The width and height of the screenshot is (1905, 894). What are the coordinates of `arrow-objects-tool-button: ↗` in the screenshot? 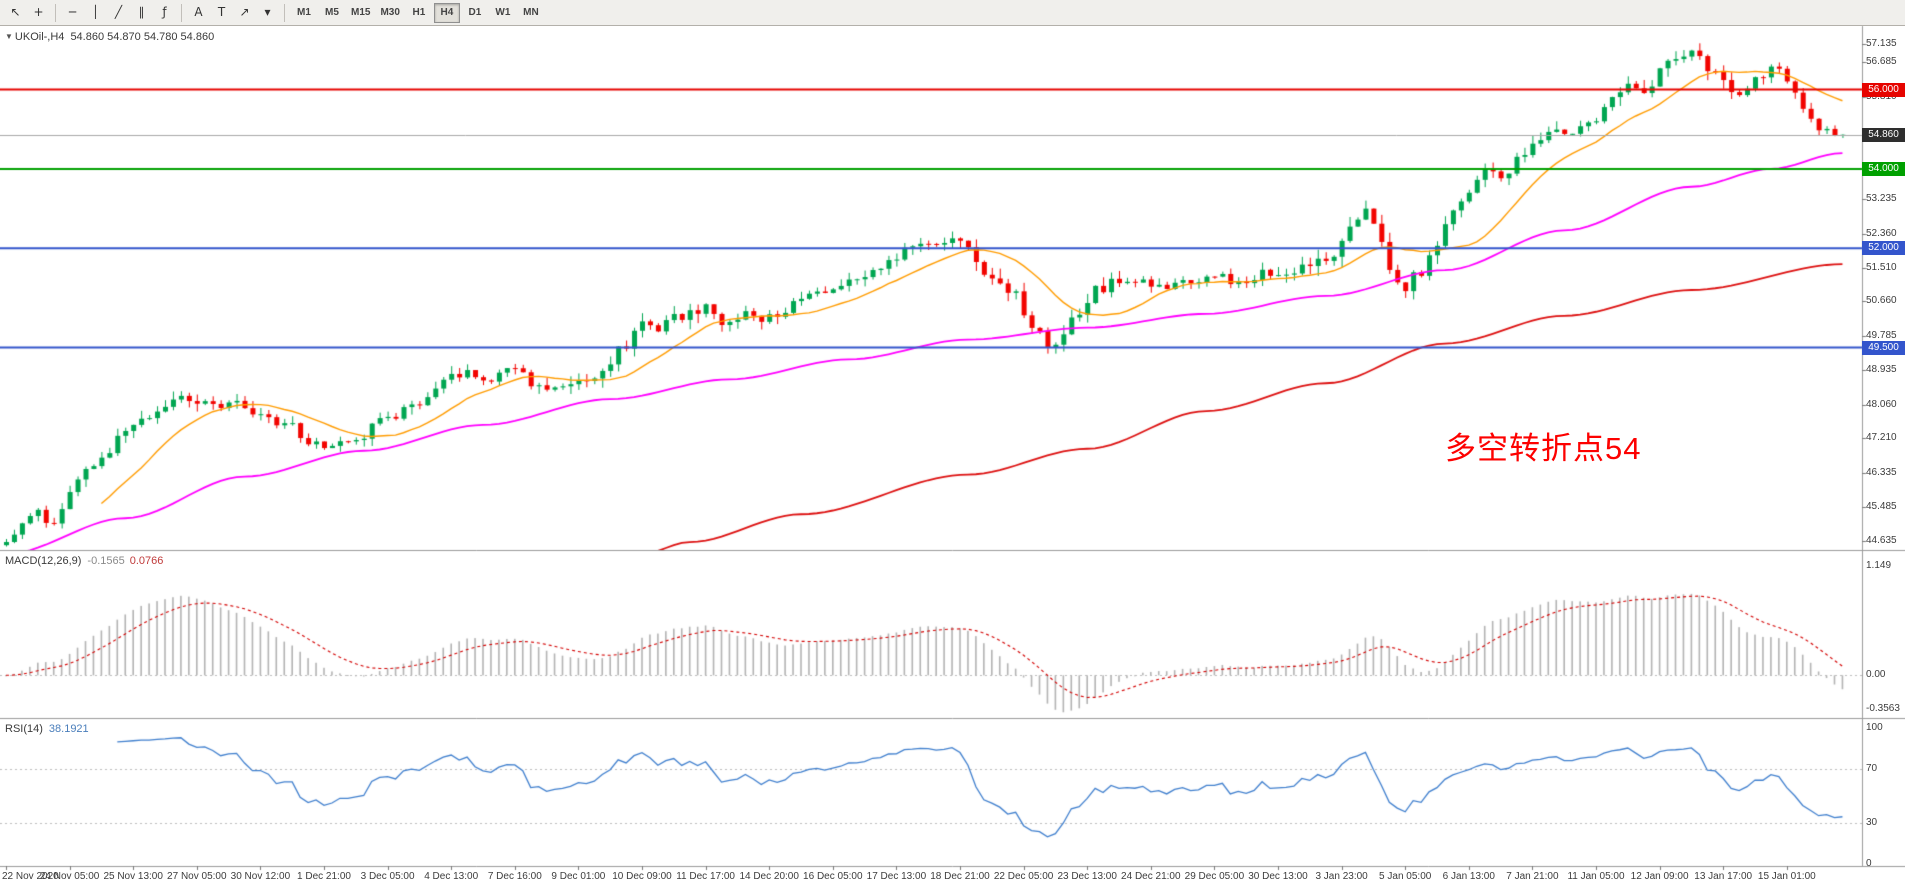 It's located at (244, 12).